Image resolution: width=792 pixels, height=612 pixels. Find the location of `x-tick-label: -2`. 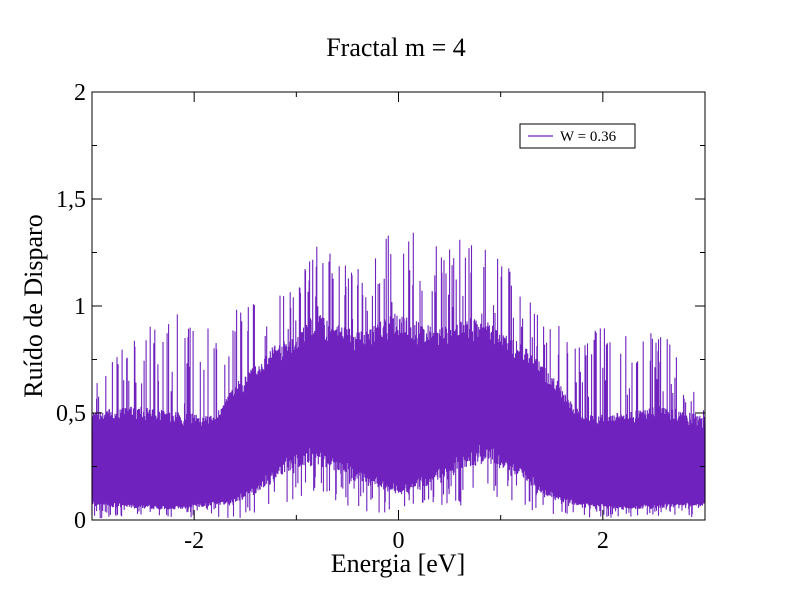

x-tick-label: -2 is located at coordinates (194, 541).